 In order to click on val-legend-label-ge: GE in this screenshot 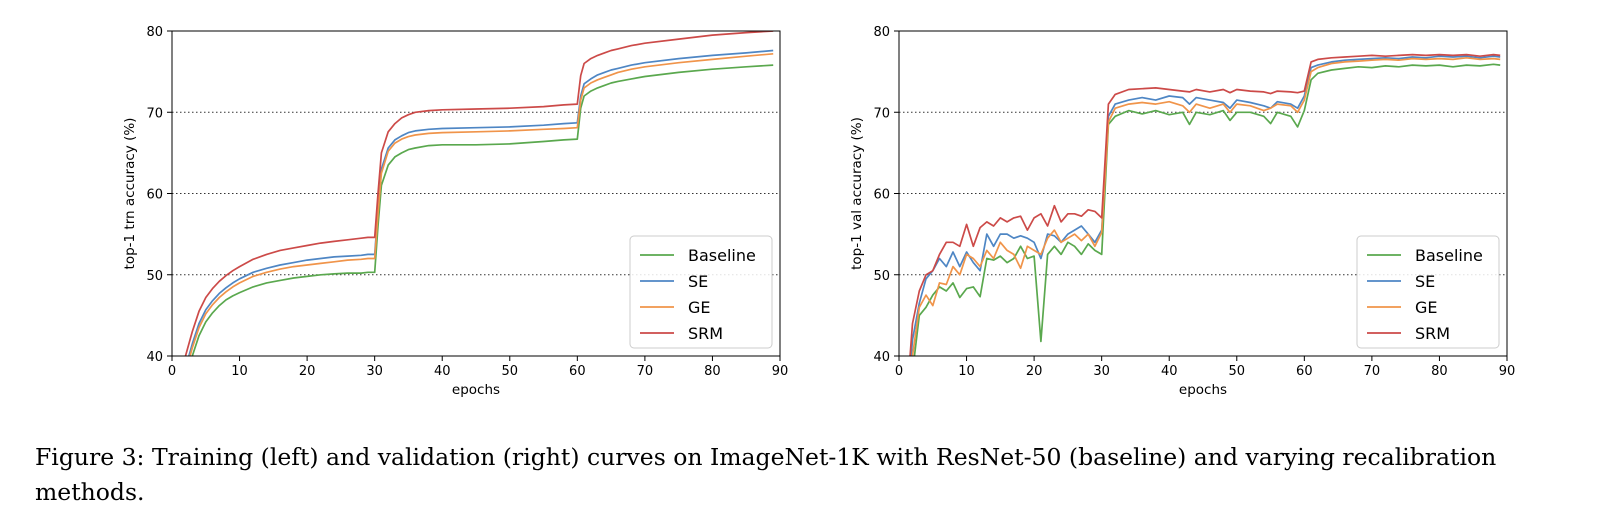, I will do `click(1426, 307)`.